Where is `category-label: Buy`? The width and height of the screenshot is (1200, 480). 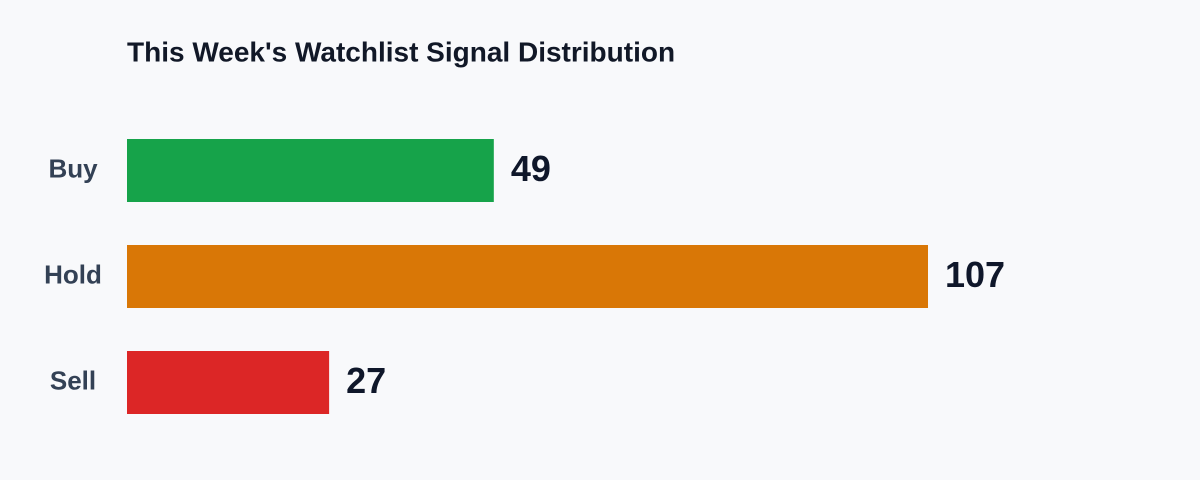 category-label: Buy is located at coordinates (73, 168).